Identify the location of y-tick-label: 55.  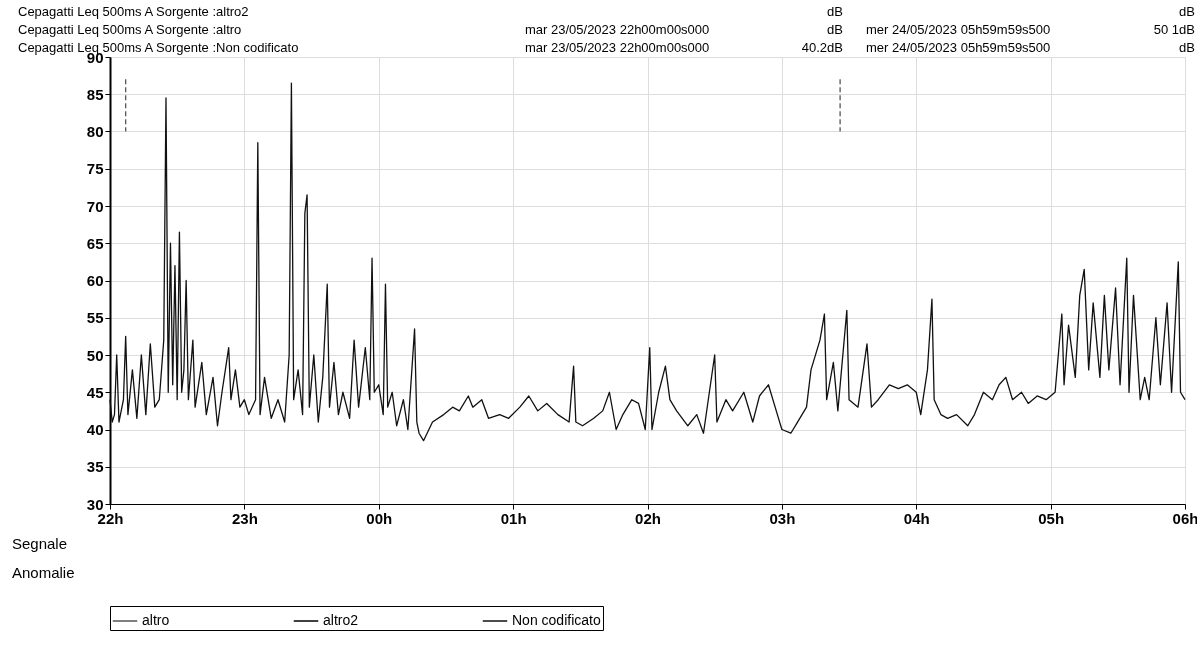
(95, 318).